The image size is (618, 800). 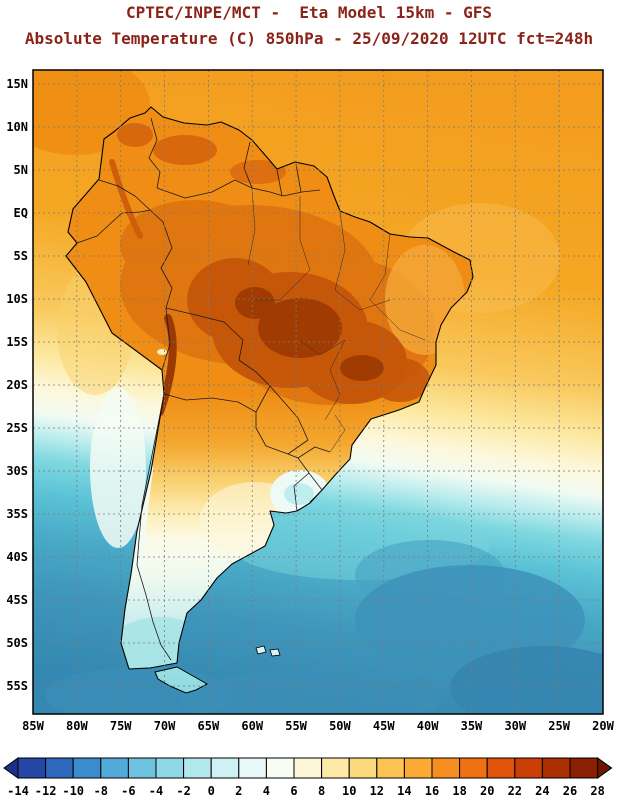 What do you see at coordinates (261, 650) in the screenshot?
I see `falkland-island-west` at bounding box center [261, 650].